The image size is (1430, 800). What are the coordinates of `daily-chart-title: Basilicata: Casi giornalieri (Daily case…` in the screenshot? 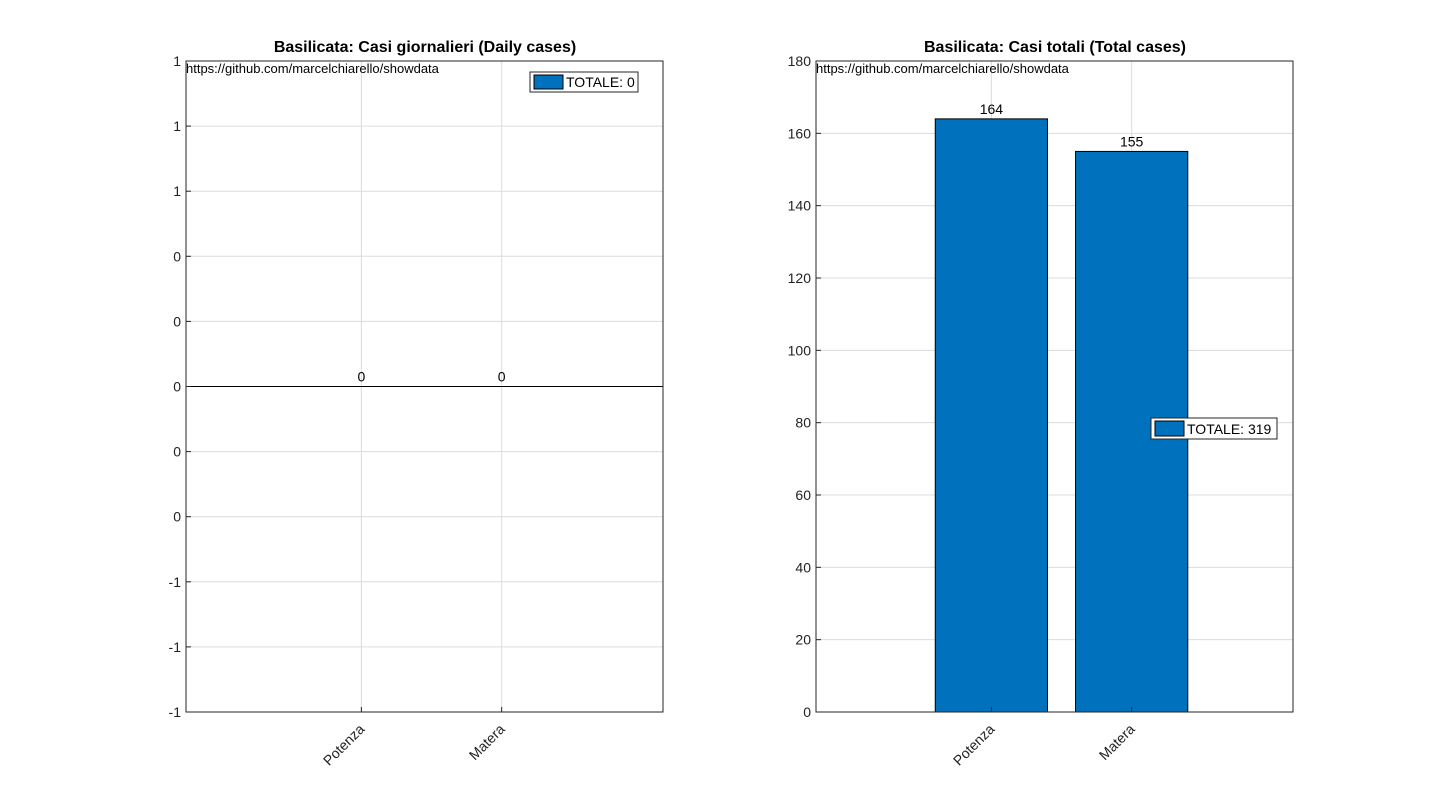 It's located at (425, 47).